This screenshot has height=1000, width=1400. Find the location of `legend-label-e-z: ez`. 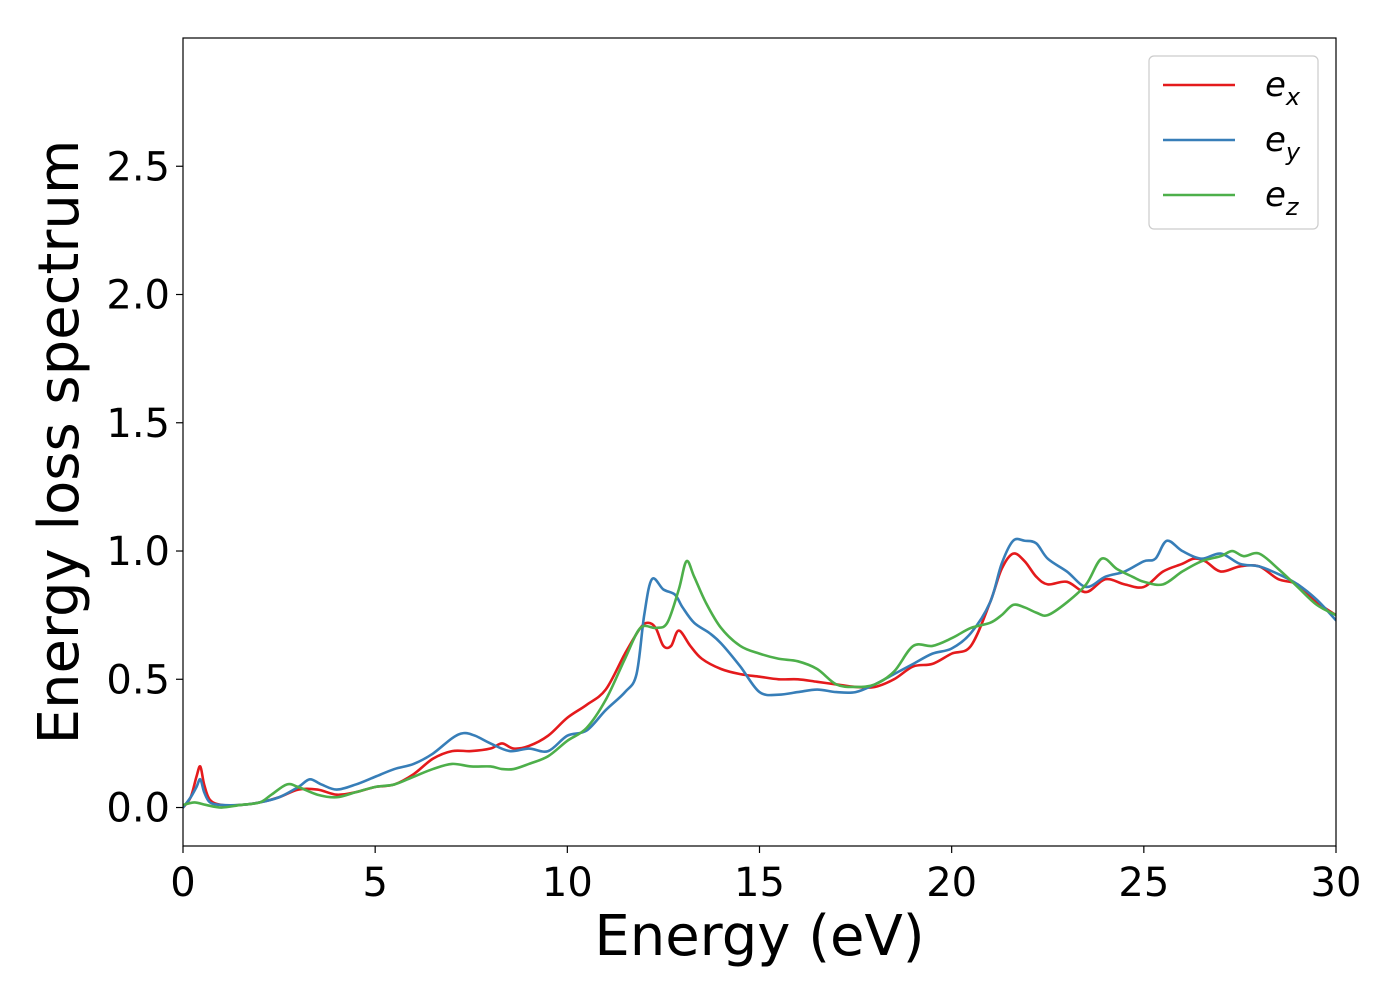

legend-label-e-z: ez is located at coordinates (1282, 198).